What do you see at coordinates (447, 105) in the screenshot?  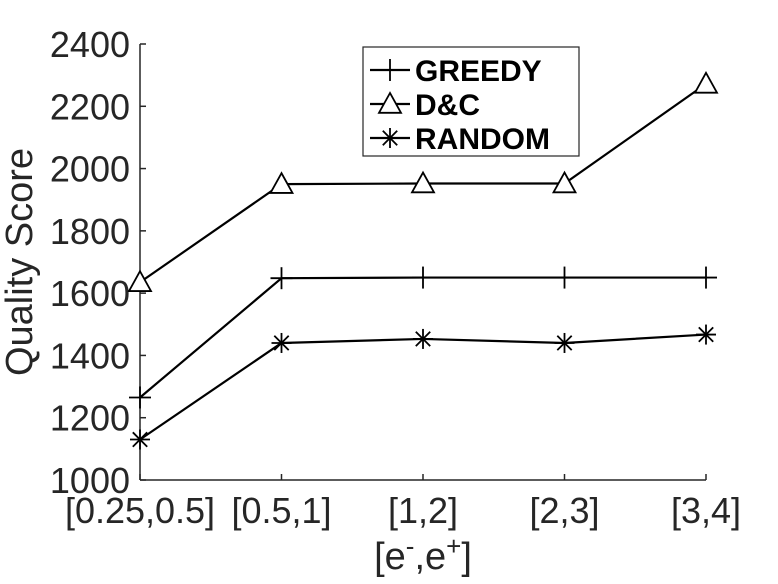 I see `legend-label: D&C` at bounding box center [447, 105].